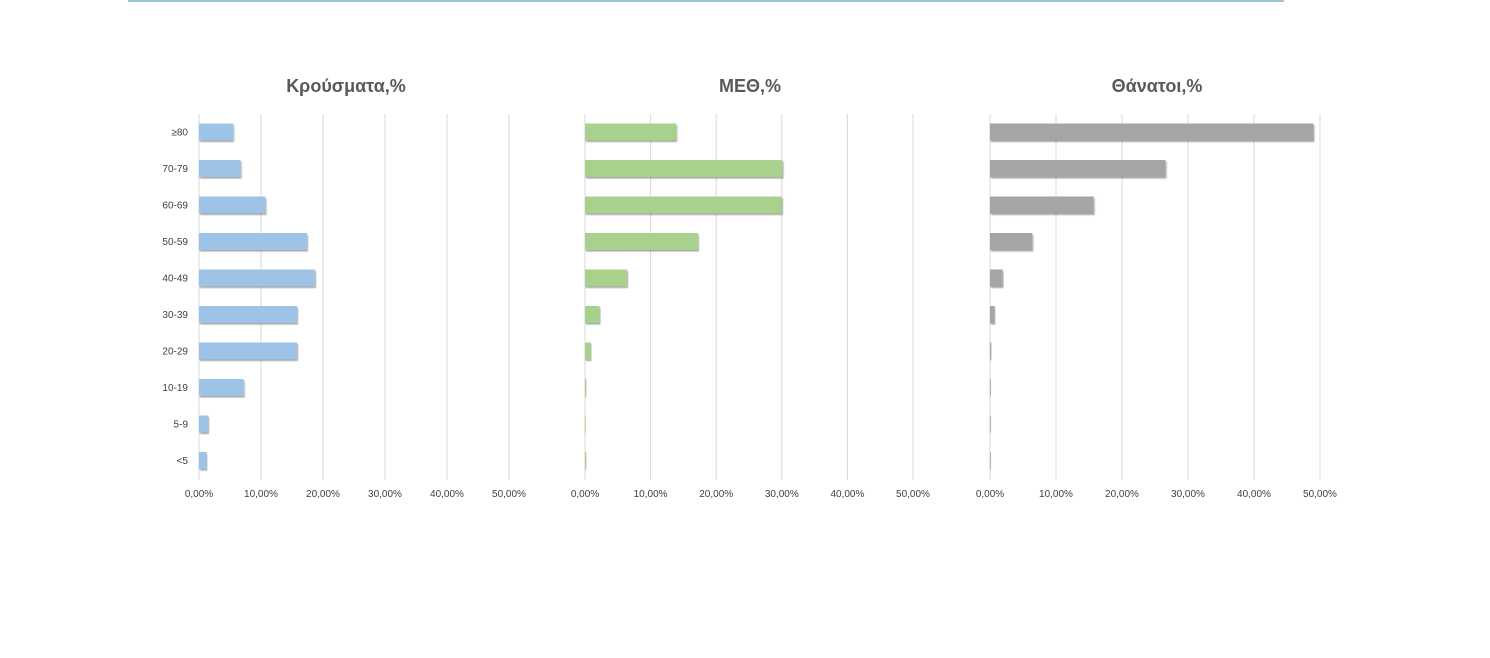 Image resolution: width=1490 pixels, height=658 pixels. What do you see at coordinates (175, 242) in the screenshot?
I see `category-label: 50-59` at bounding box center [175, 242].